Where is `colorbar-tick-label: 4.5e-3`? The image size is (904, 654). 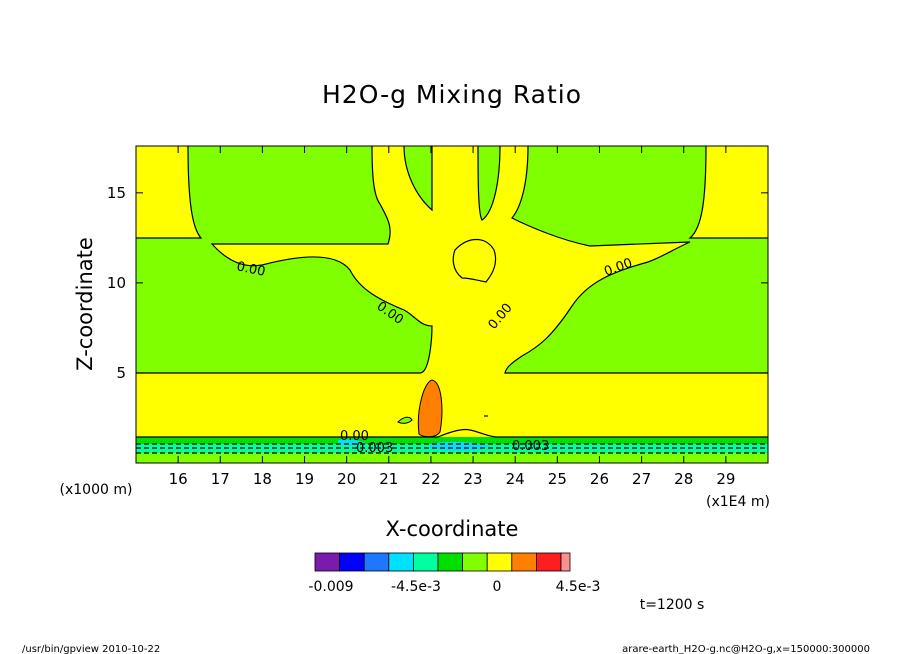
colorbar-tick-label: 4.5e-3 is located at coordinates (578, 587).